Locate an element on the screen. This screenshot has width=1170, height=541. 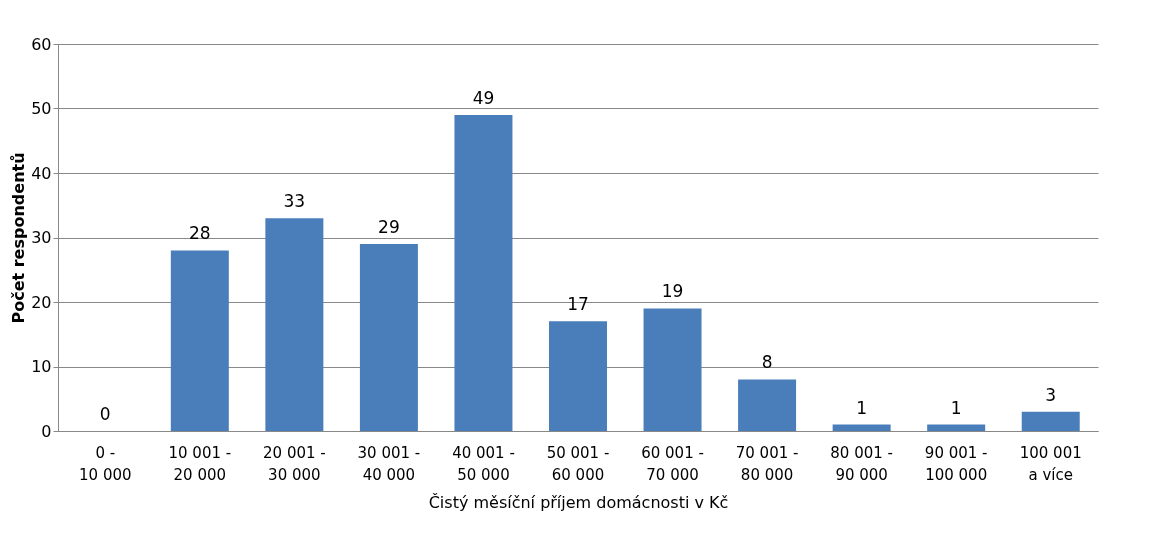
x-axis-title: Čistý měsíční příjem domácnosti v Kč is located at coordinates (578, 502).